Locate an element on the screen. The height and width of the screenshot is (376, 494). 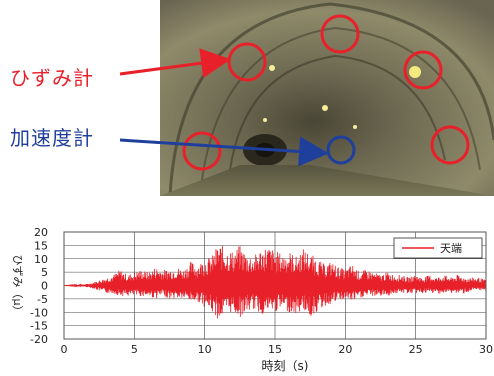
strain-gauge-label: ひずみ計 is located at coordinates (52, 78).